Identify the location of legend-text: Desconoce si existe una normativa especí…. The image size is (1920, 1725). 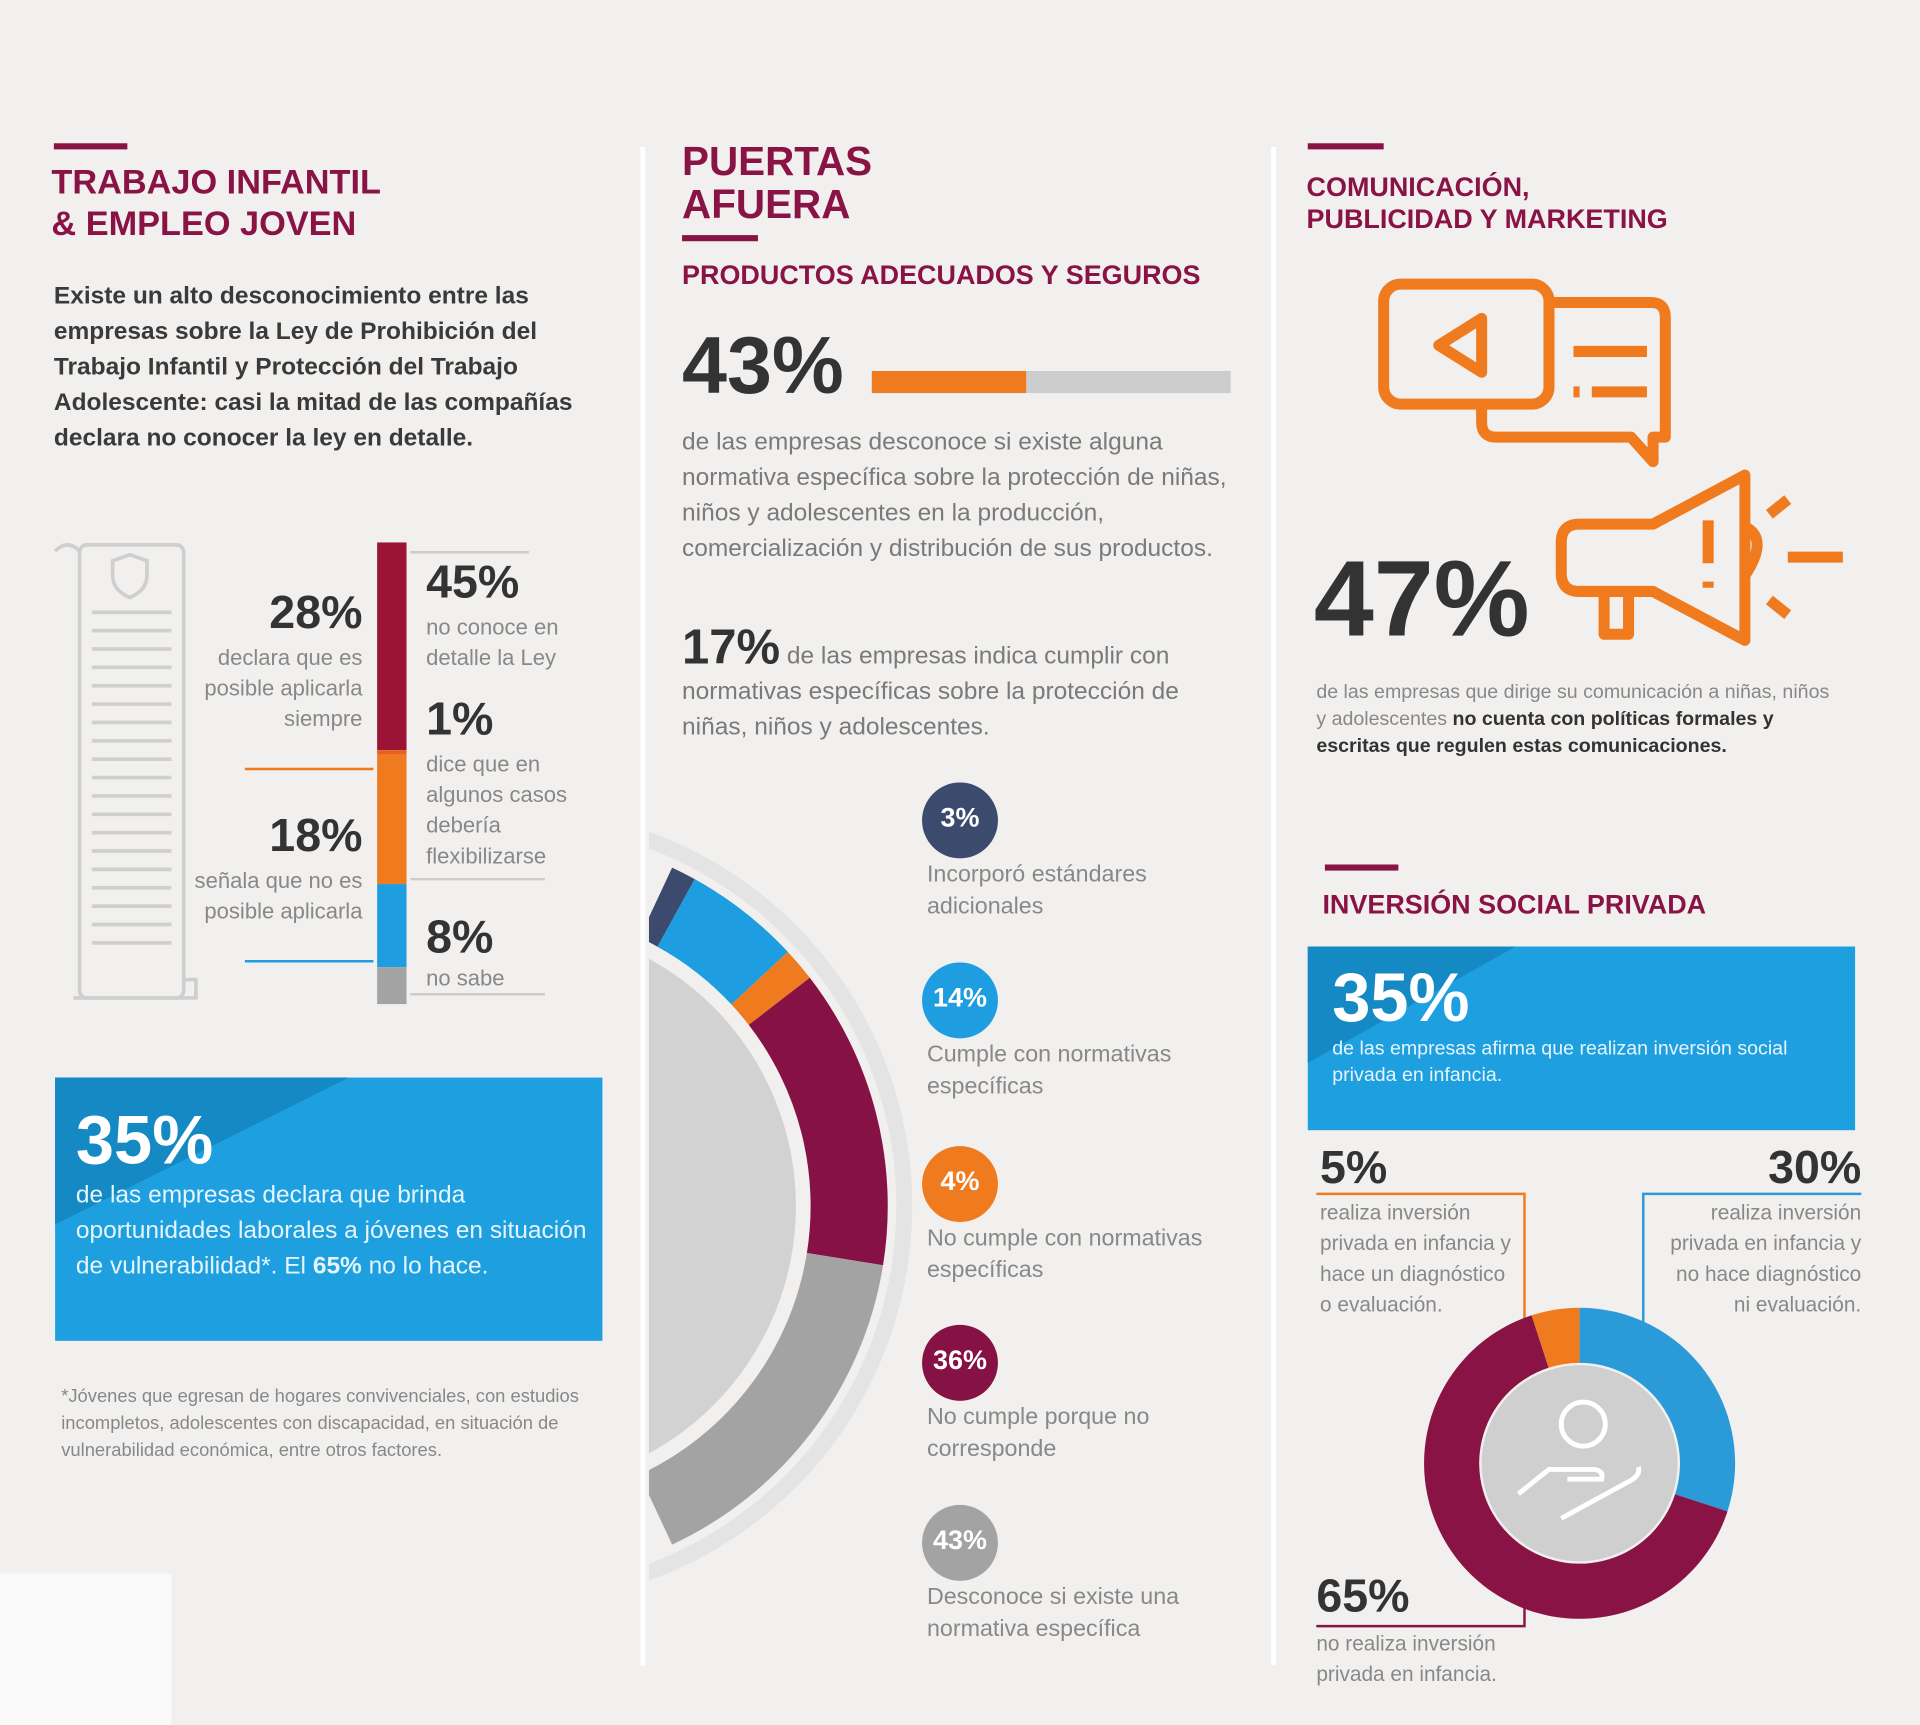
(1053, 1613).